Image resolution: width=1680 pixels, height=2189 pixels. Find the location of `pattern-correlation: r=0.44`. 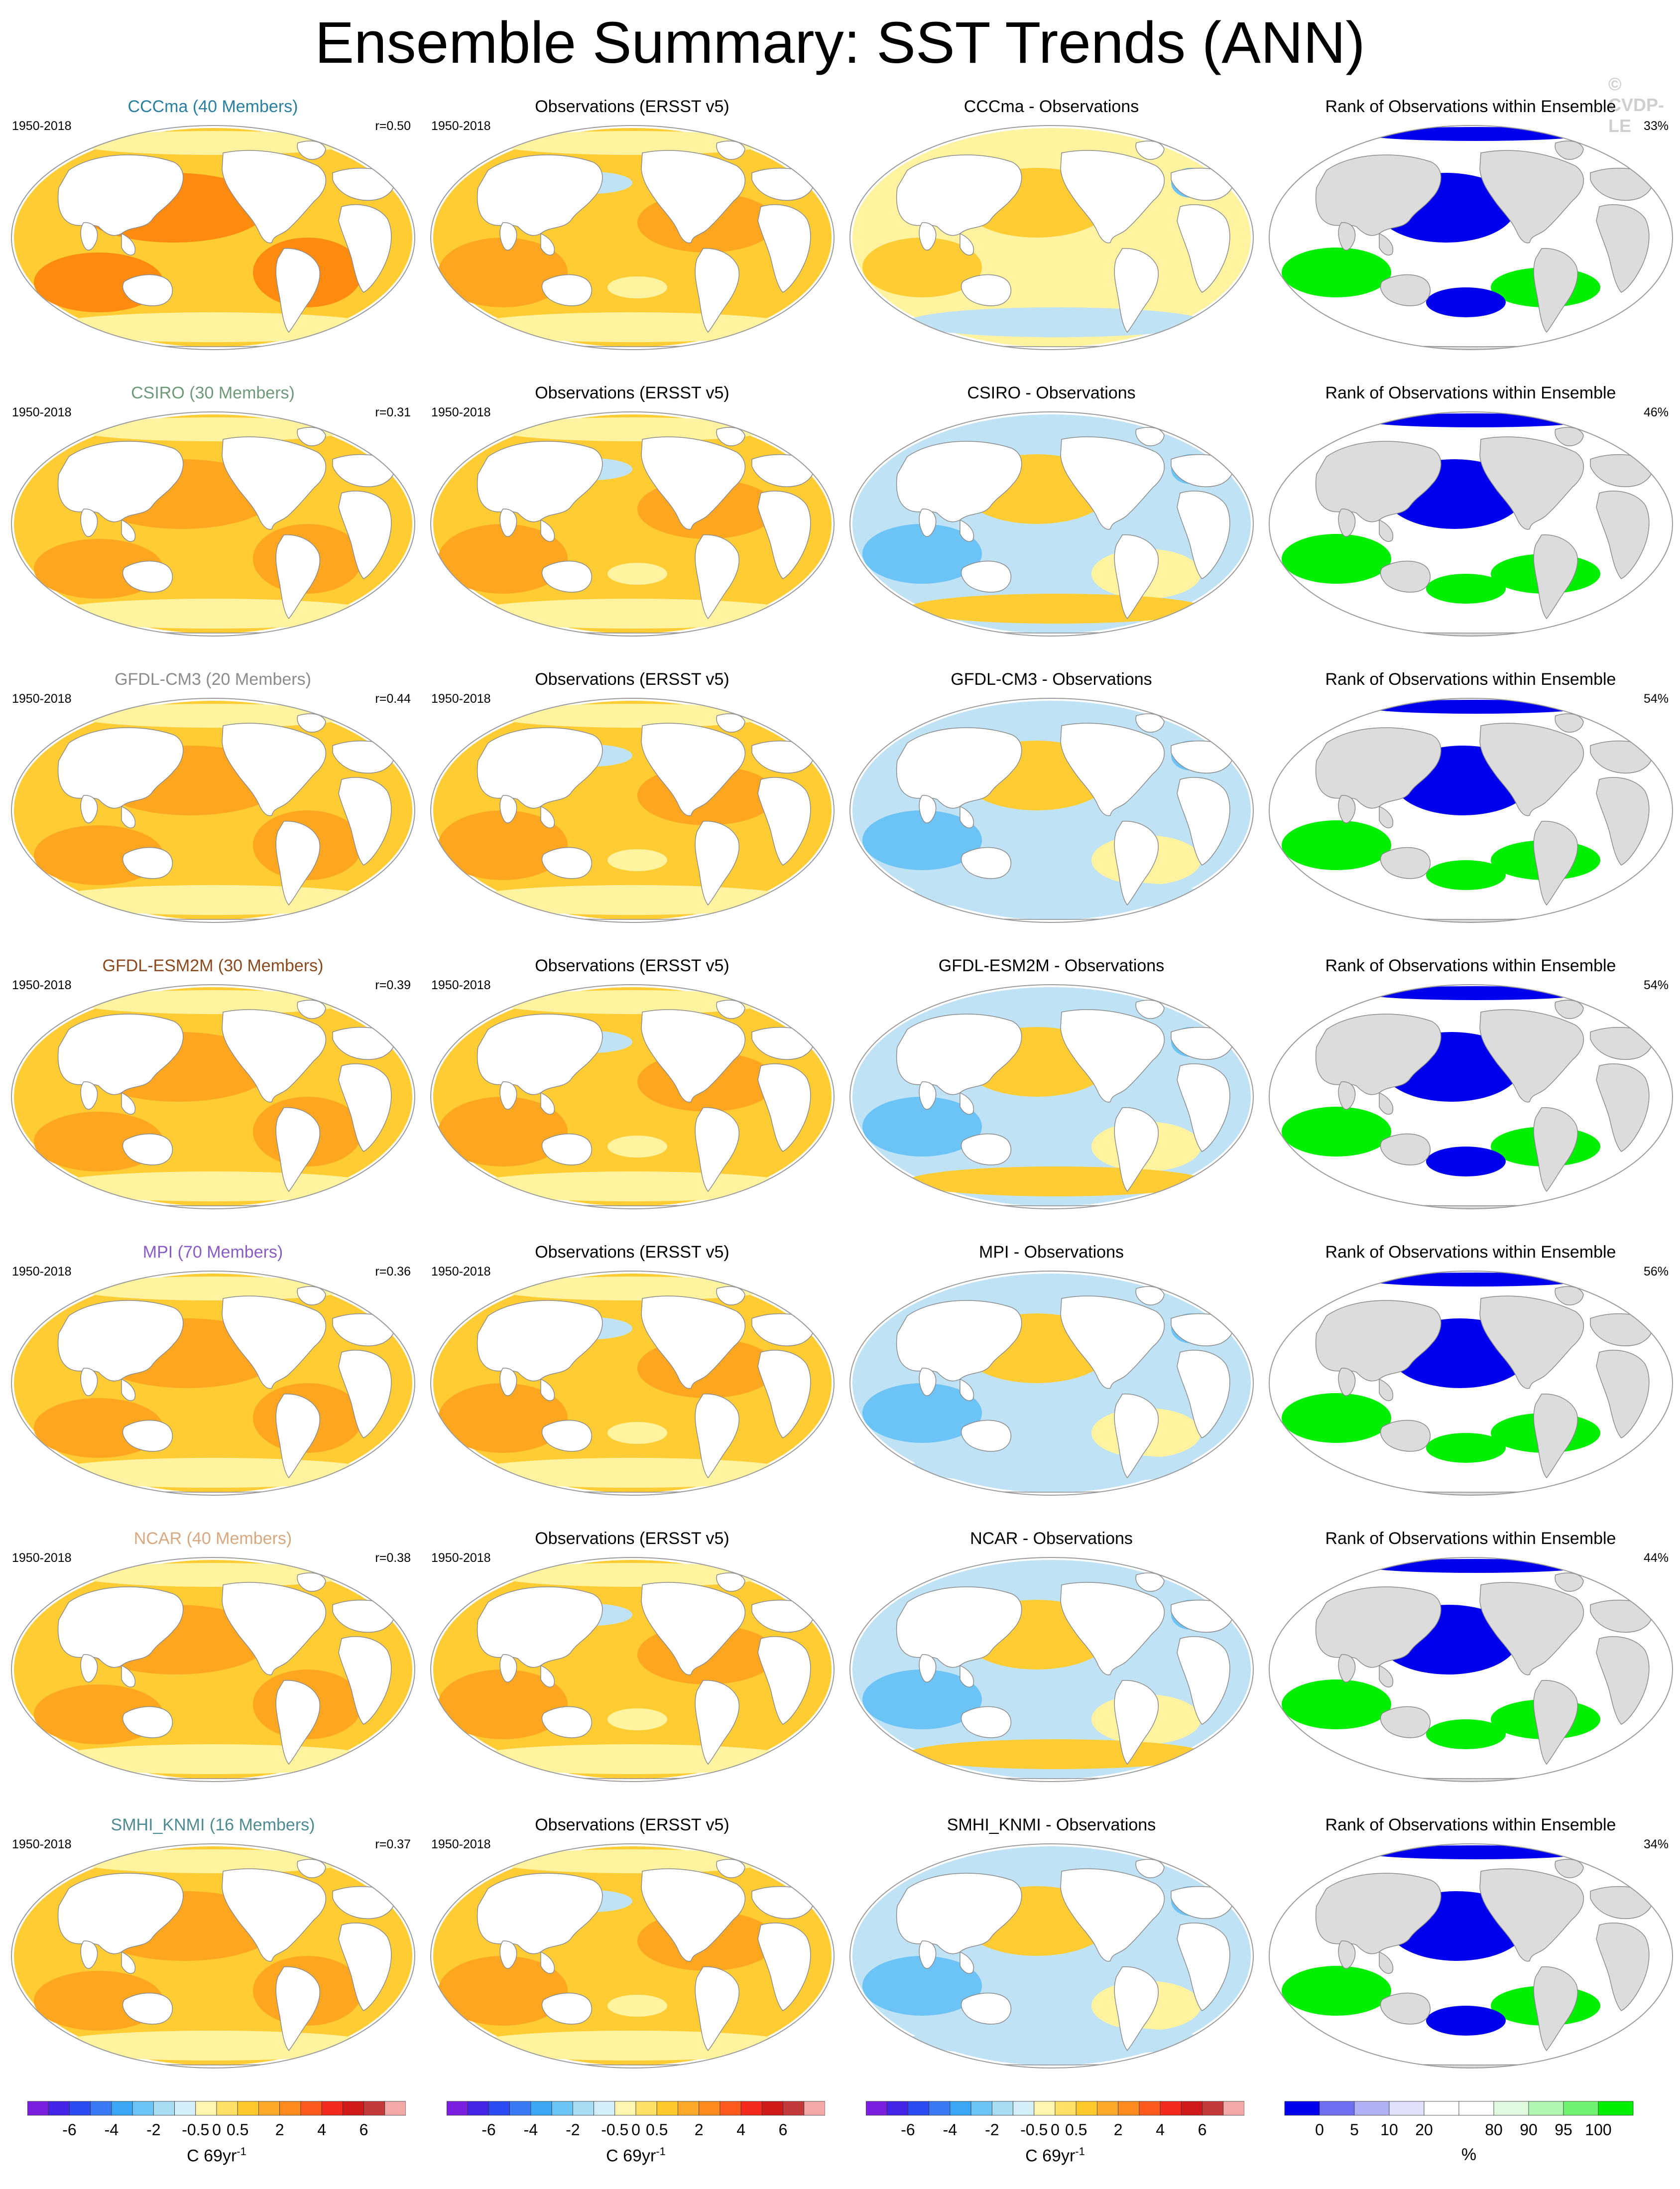

pattern-correlation: r=0.44 is located at coordinates (393, 699).